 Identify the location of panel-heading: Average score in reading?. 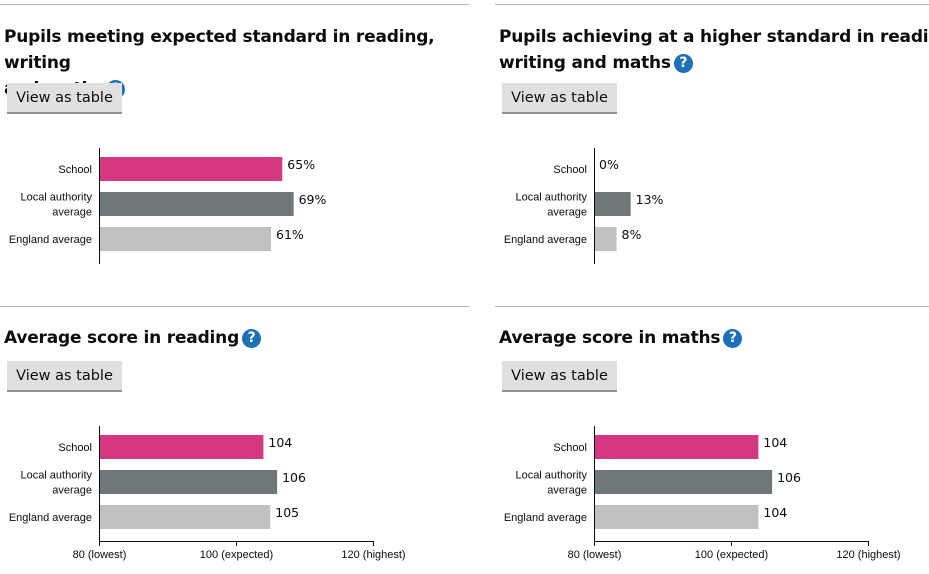
(133, 338).